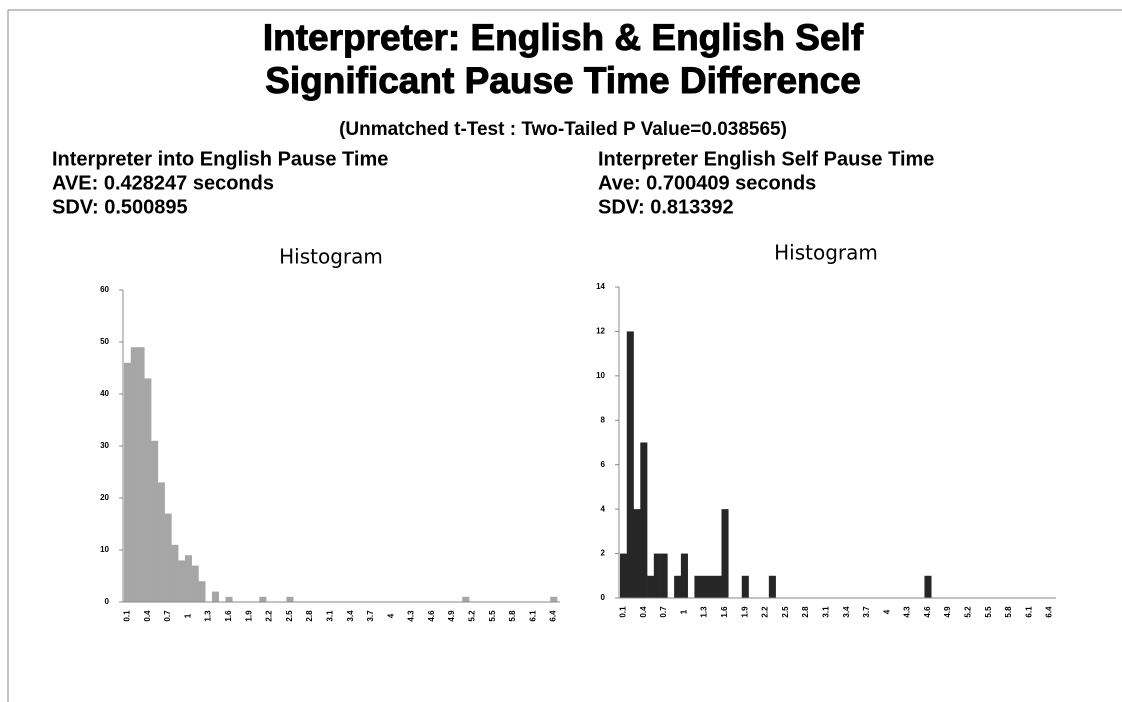  I want to click on stat-sdv: SDV: 0.500895, so click(120, 207).